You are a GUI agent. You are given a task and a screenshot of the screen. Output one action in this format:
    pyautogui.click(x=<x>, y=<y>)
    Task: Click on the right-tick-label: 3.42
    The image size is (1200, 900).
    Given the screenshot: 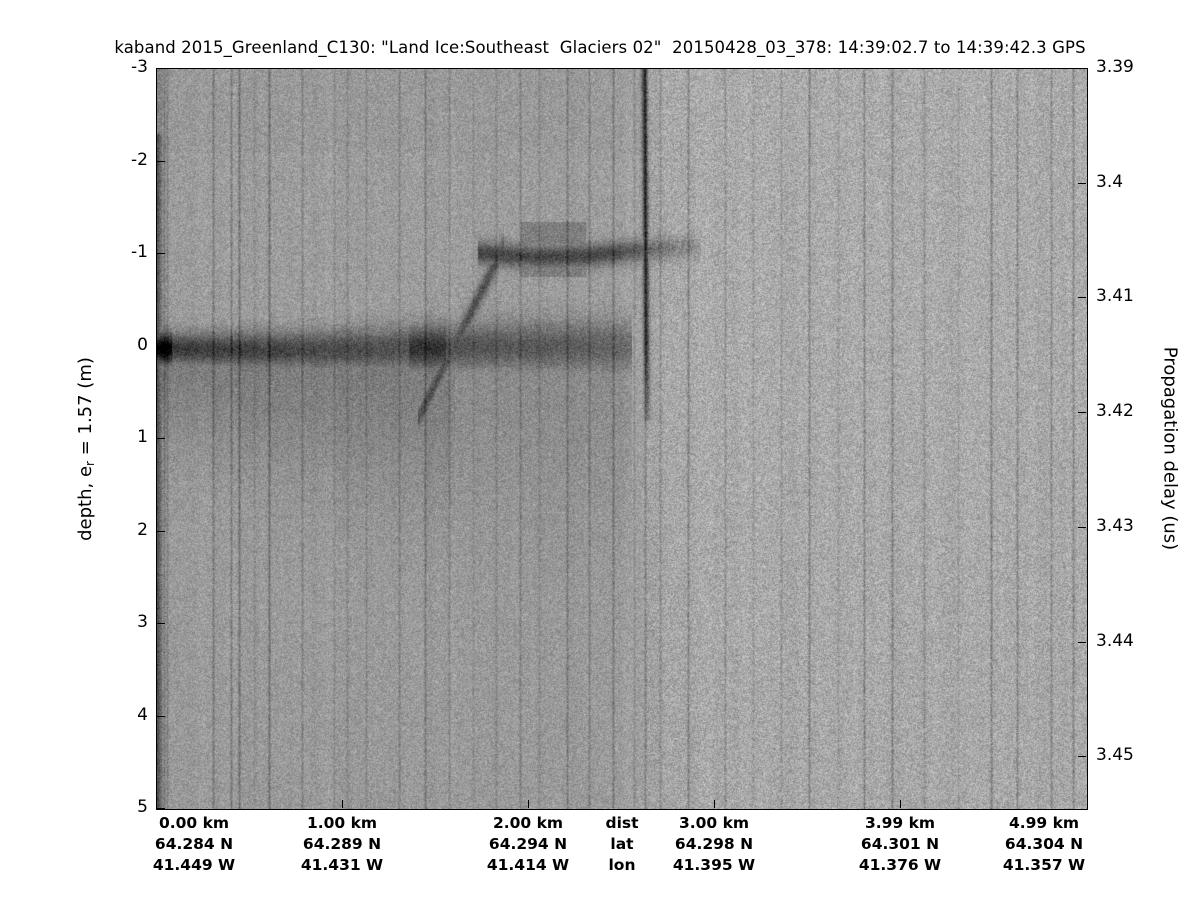 What is the action you would take?
    pyautogui.click(x=1115, y=411)
    